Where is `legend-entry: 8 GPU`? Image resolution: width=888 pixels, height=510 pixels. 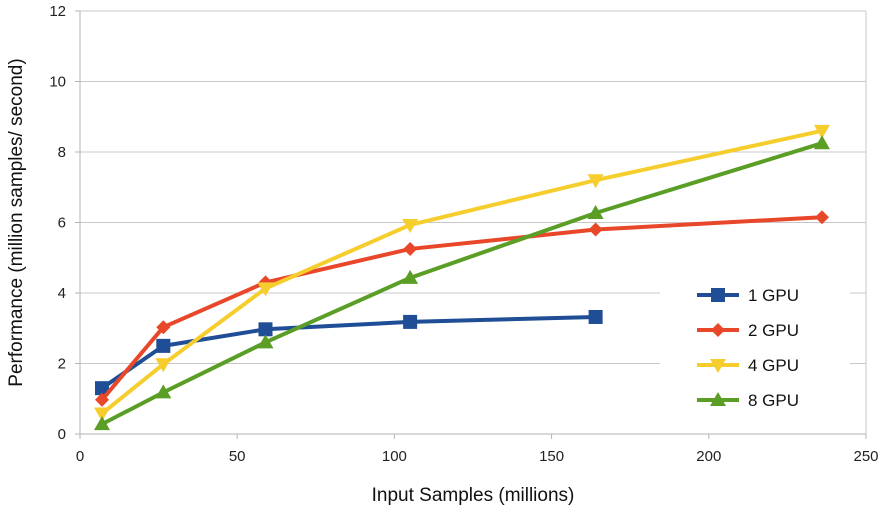 legend-entry: 8 GPU is located at coordinates (748, 400).